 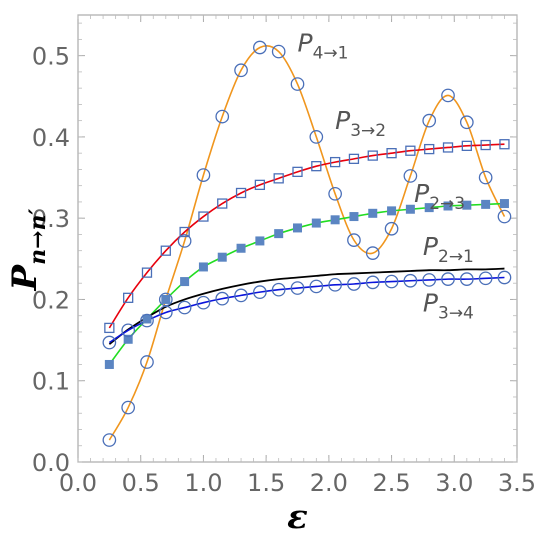 I want to click on series-label-sub: 3→4, so click(x=456, y=314).